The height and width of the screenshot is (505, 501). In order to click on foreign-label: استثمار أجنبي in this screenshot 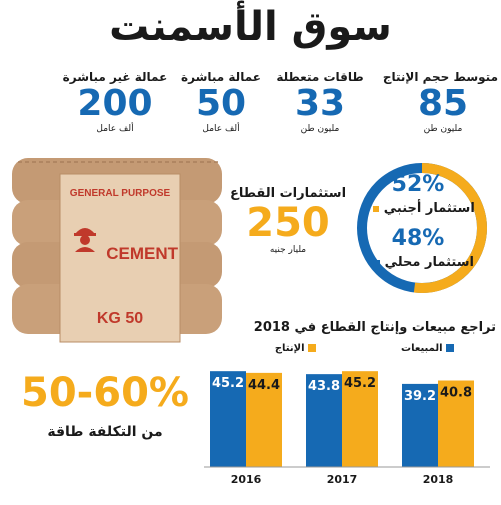, I will do `click(424, 208)`.